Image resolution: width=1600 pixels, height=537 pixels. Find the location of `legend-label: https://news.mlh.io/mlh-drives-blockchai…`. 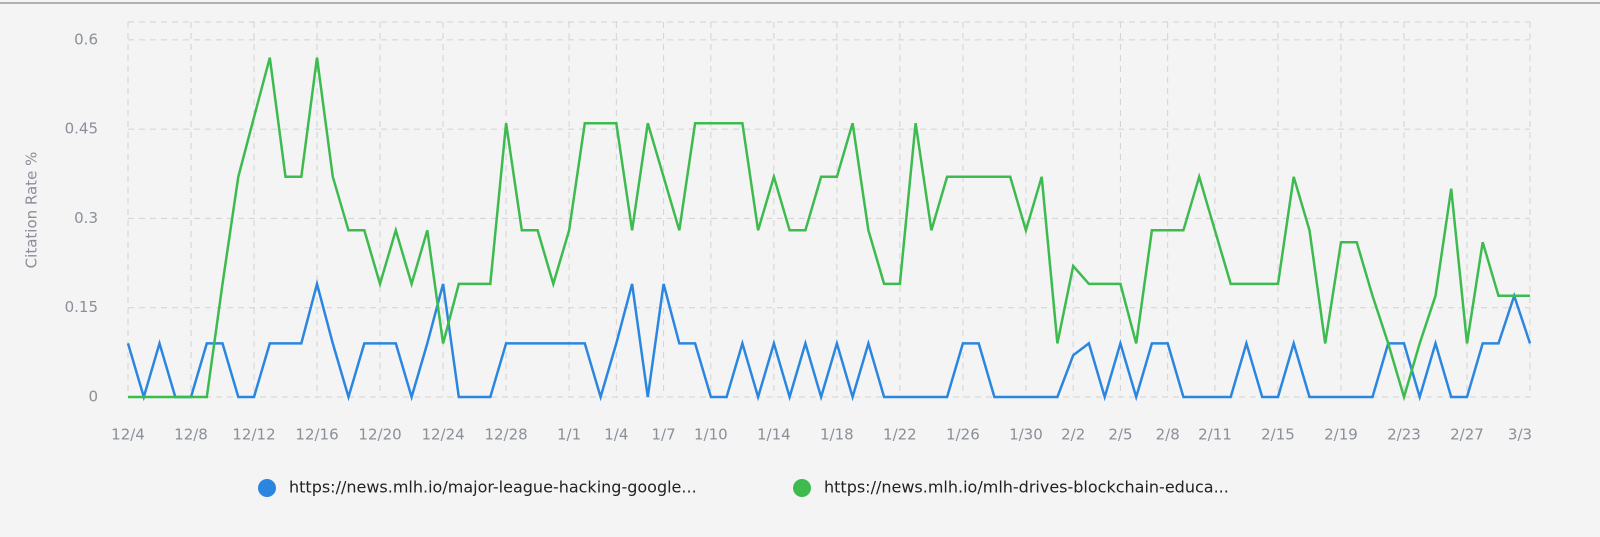

legend-label: https://news.mlh.io/mlh-drives-blockchai… is located at coordinates (1026, 487).